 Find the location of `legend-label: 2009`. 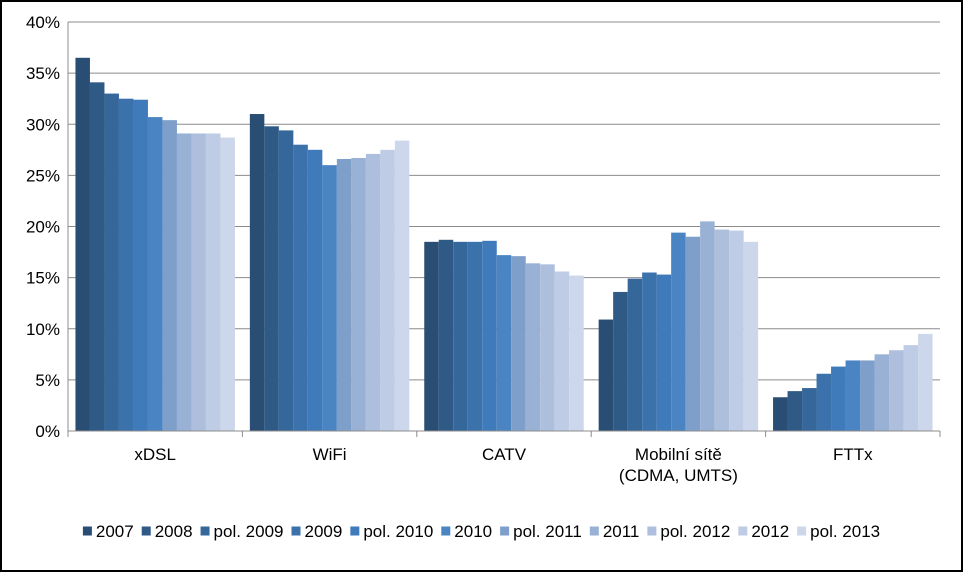

legend-label: 2009 is located at coordinates (324, 531).